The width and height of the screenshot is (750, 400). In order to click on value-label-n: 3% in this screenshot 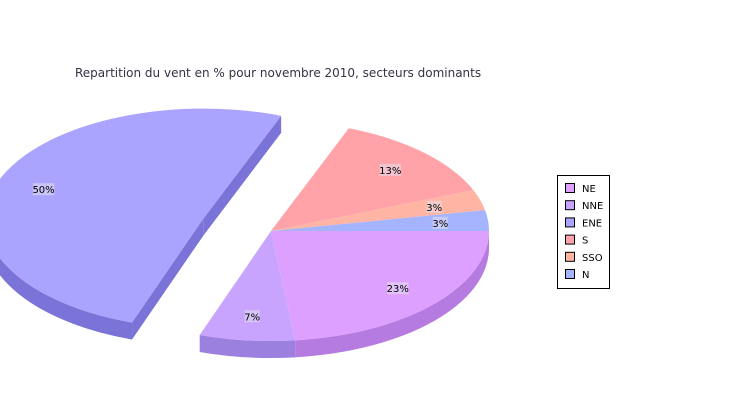, I will do `click(440, 224)`.